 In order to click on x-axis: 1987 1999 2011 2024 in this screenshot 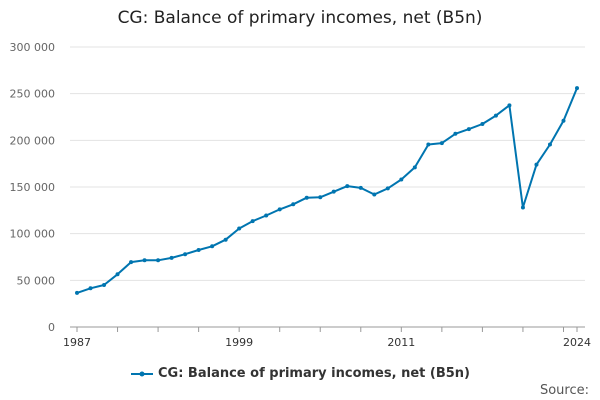, I will do `click(327, 337)`.